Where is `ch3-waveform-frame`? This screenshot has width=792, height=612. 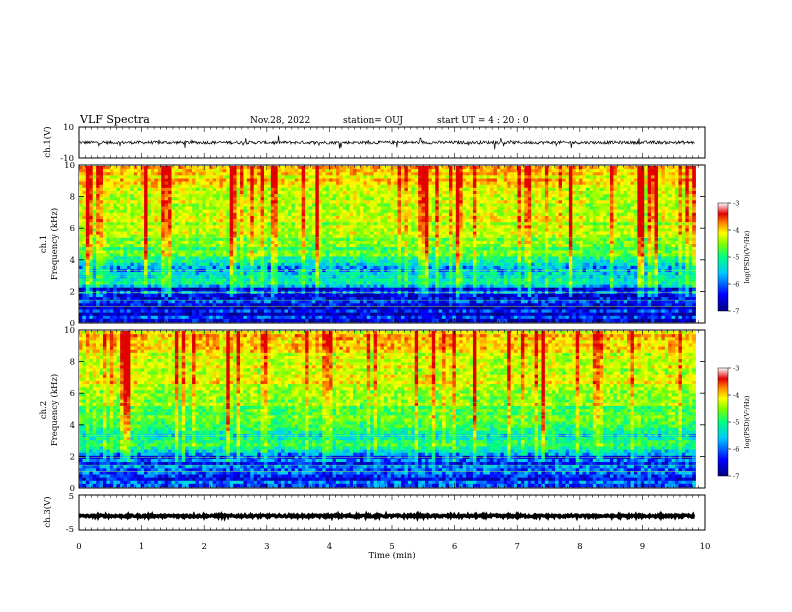 ch3-waveform-frame is located at coordinates (392, 512).